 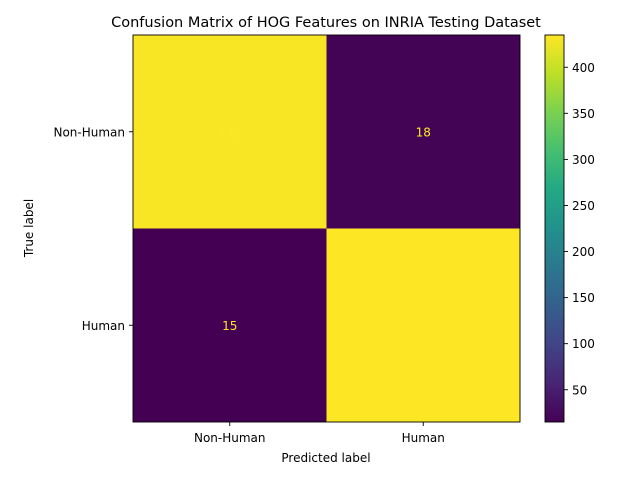 I want to click on cell-value-0-1: 18, so click(x=423, y=132).